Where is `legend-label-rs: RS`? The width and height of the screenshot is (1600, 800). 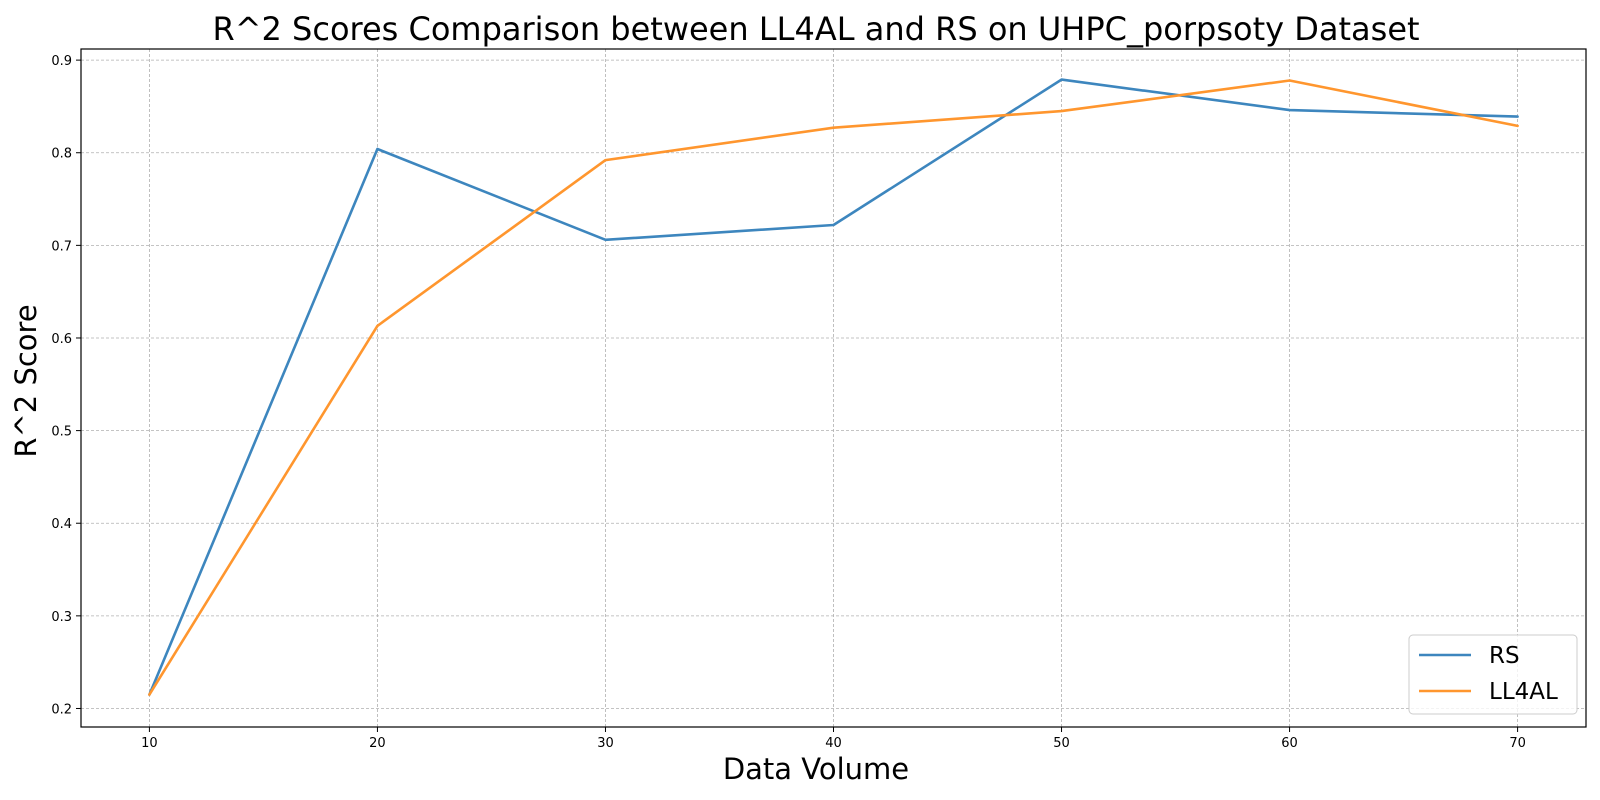 legend-label-rs: RS is located at coordinates (1504, 656).